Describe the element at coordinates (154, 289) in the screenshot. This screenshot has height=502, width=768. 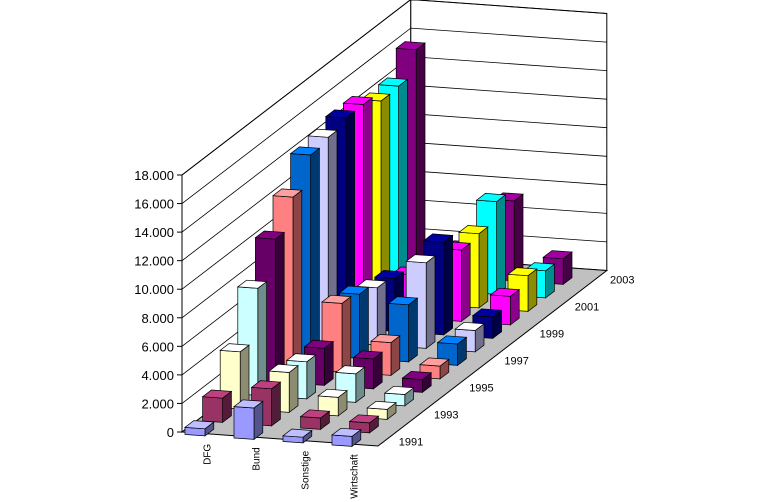
I see `y-tick-label: 10.000` at that location.